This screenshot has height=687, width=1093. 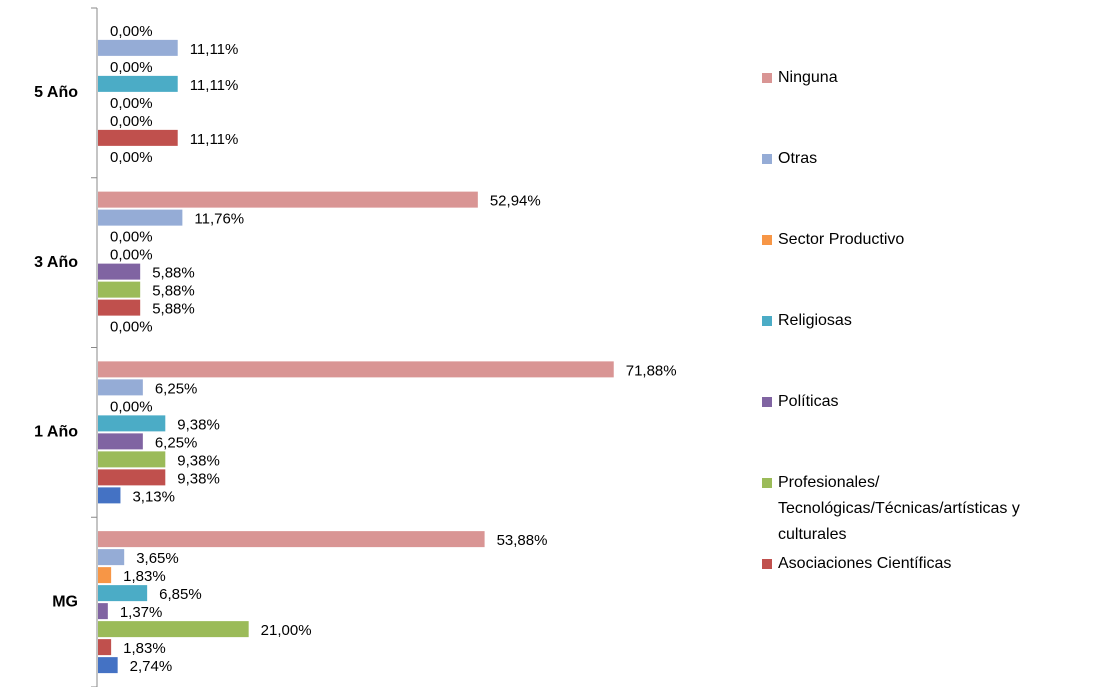 What do you see at coordinates (56, 92) in the screenshot?
I see `y-tick-label: 5 Año` at bounding box center [56, 92].